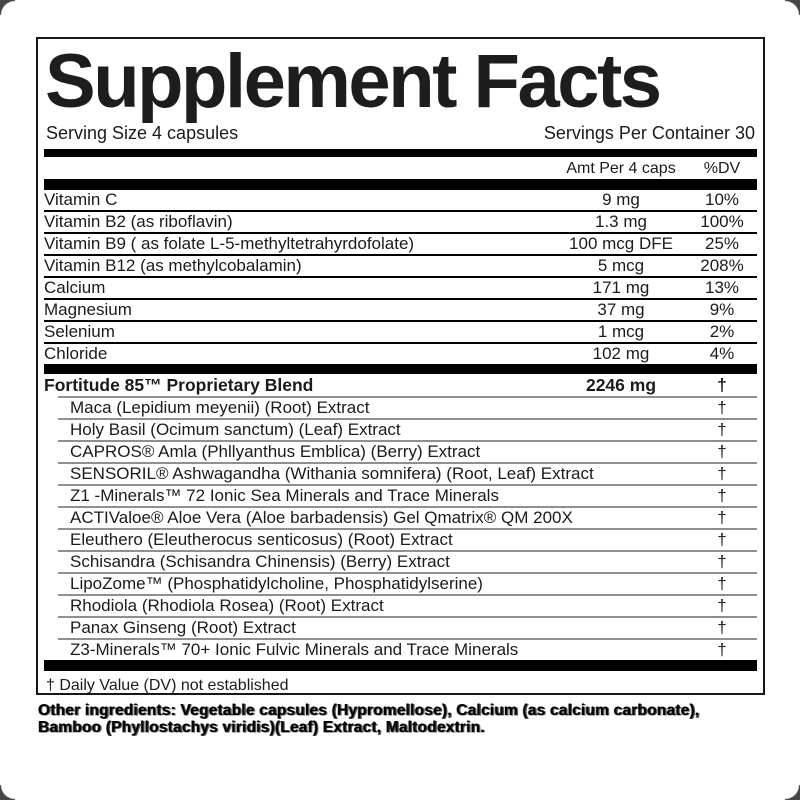 The height and width of the screenshot is (800, 800). What do you see at coordinates (138, 221) in the screenshot?
I see `nutrient-name: Vitamin B2 (as riboflavin)` at bounding box center [138, 221].